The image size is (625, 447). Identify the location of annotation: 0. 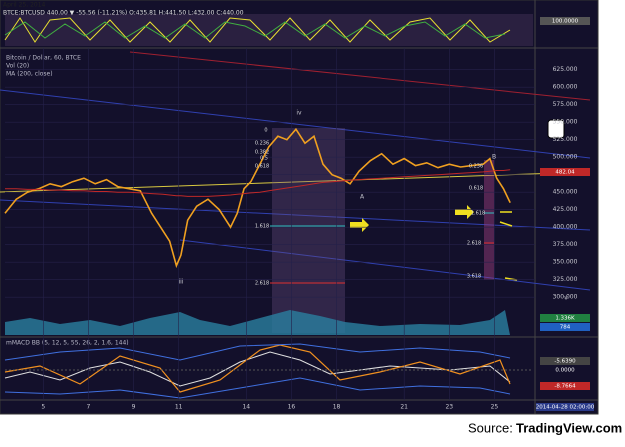
(265, 131).